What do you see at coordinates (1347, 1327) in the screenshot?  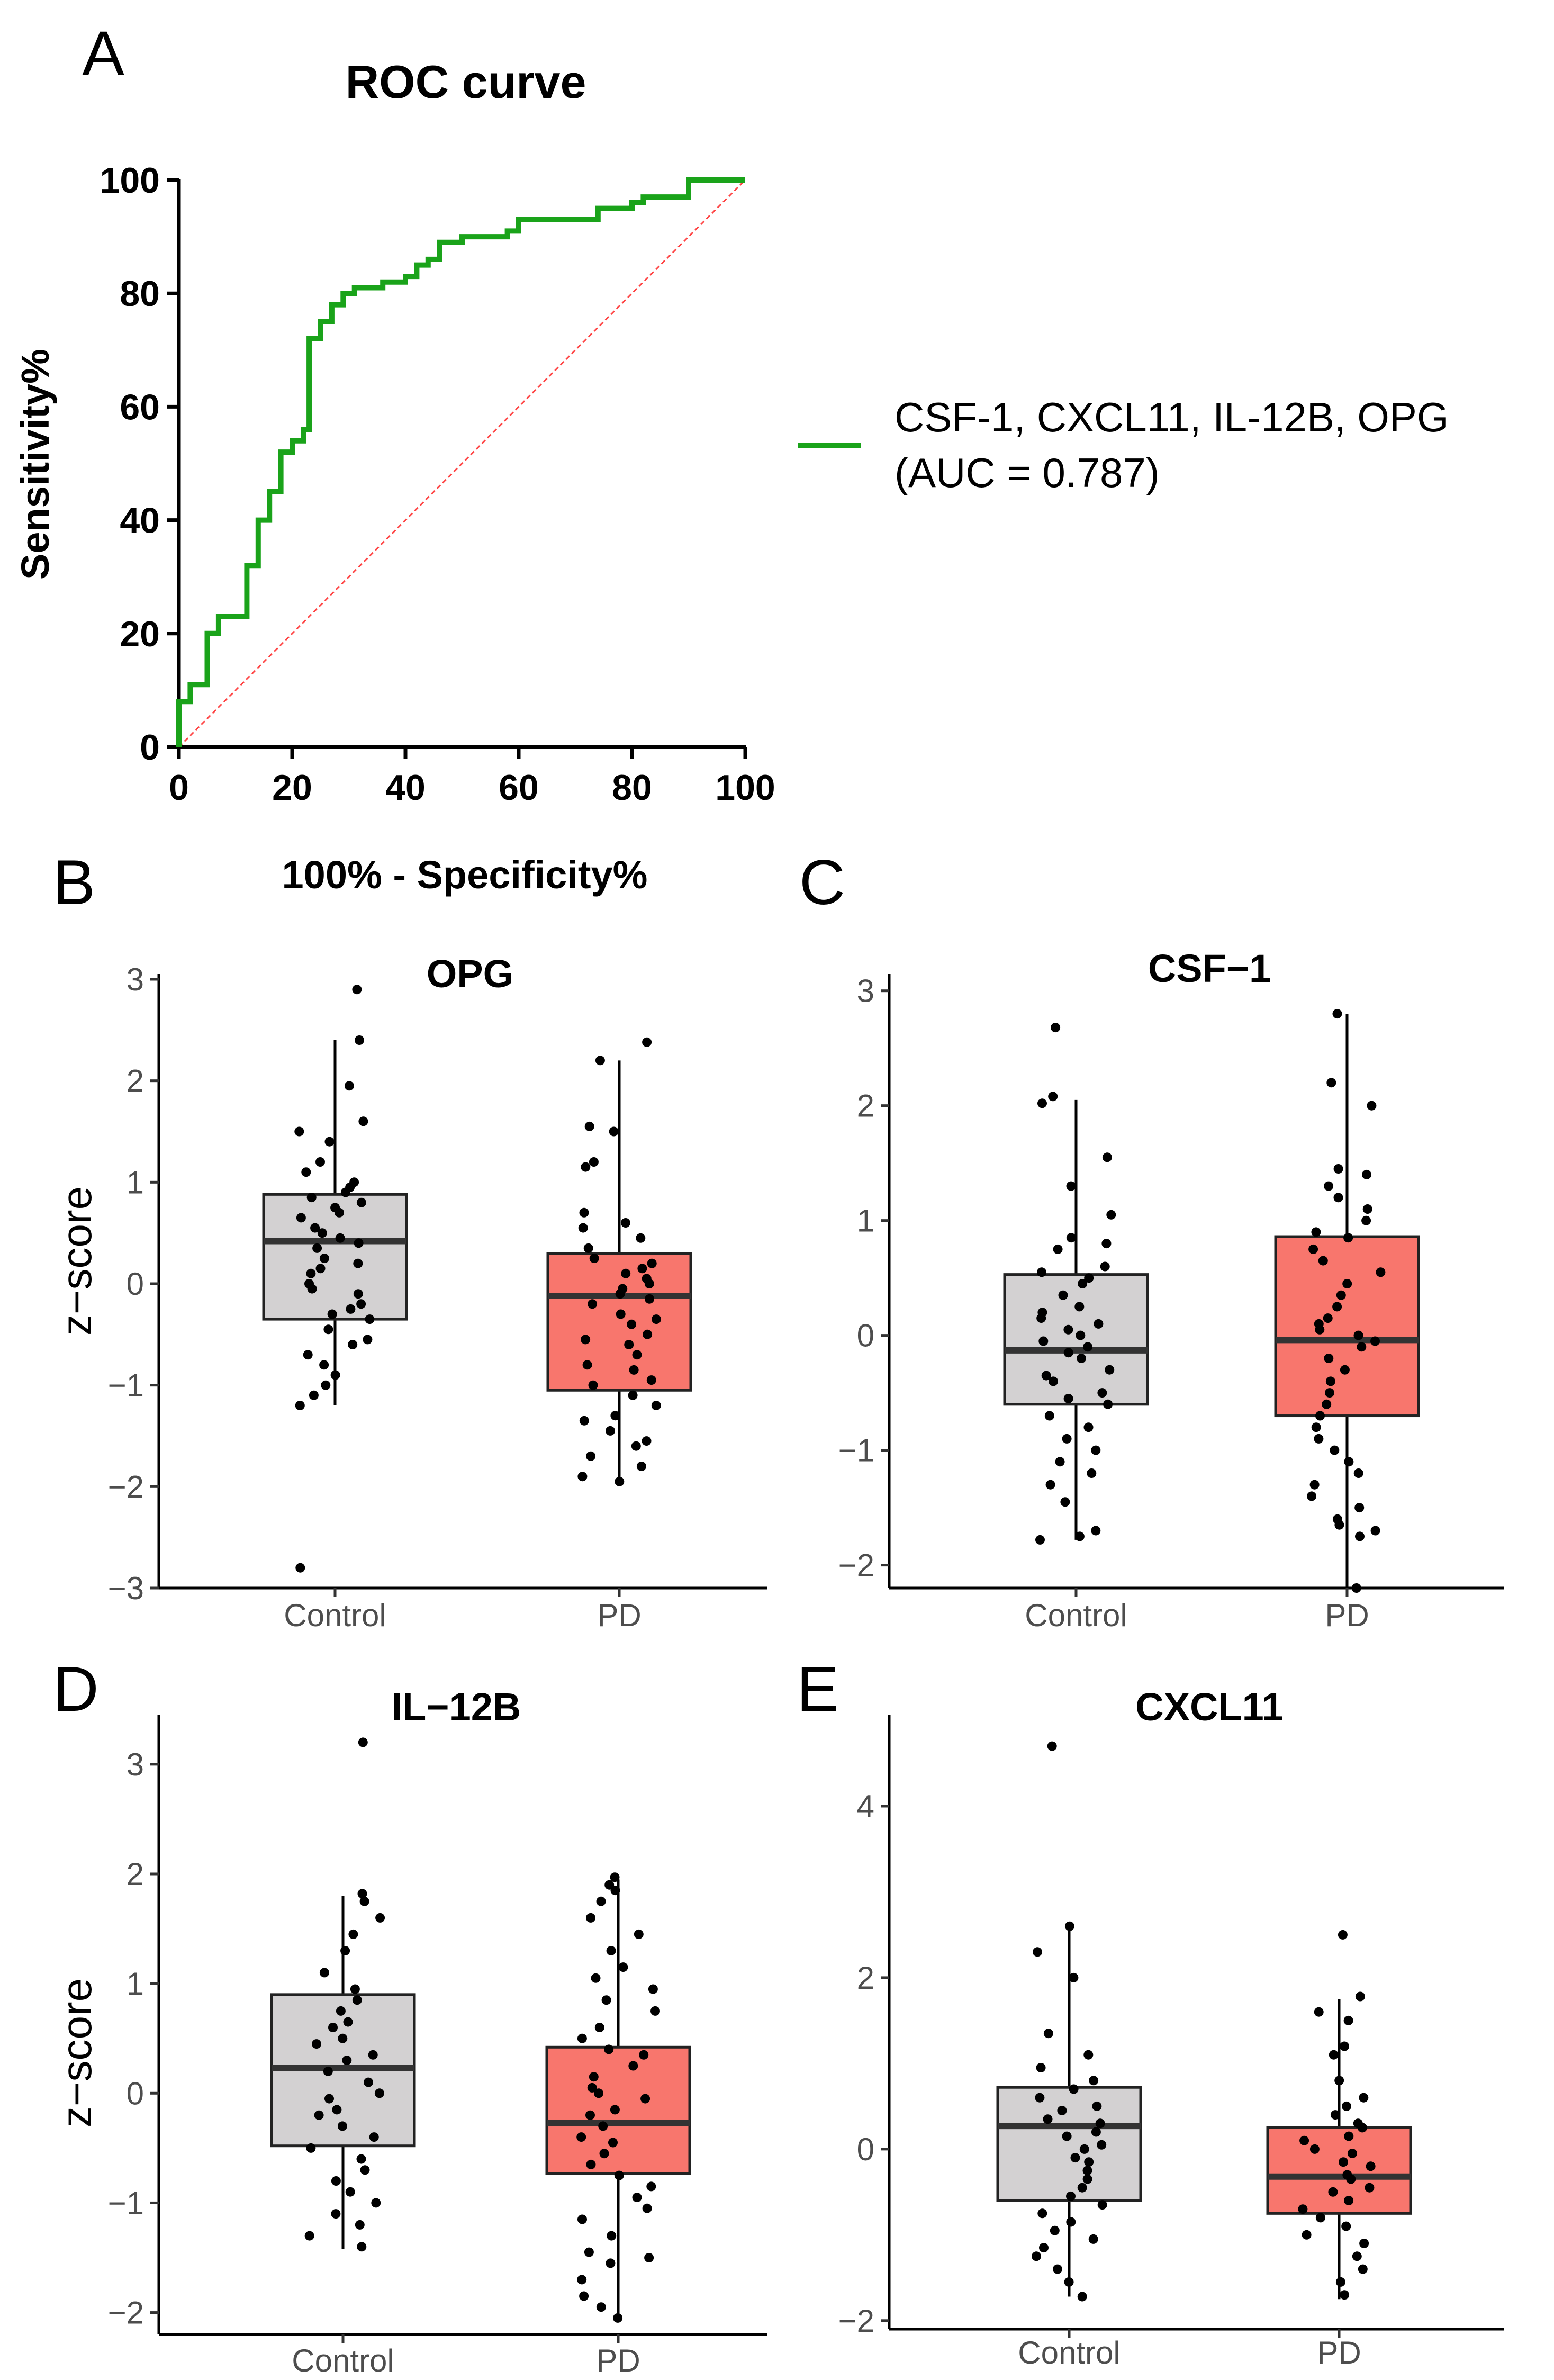 I see `c-box-pd` at bounding box center [1347, 1327].